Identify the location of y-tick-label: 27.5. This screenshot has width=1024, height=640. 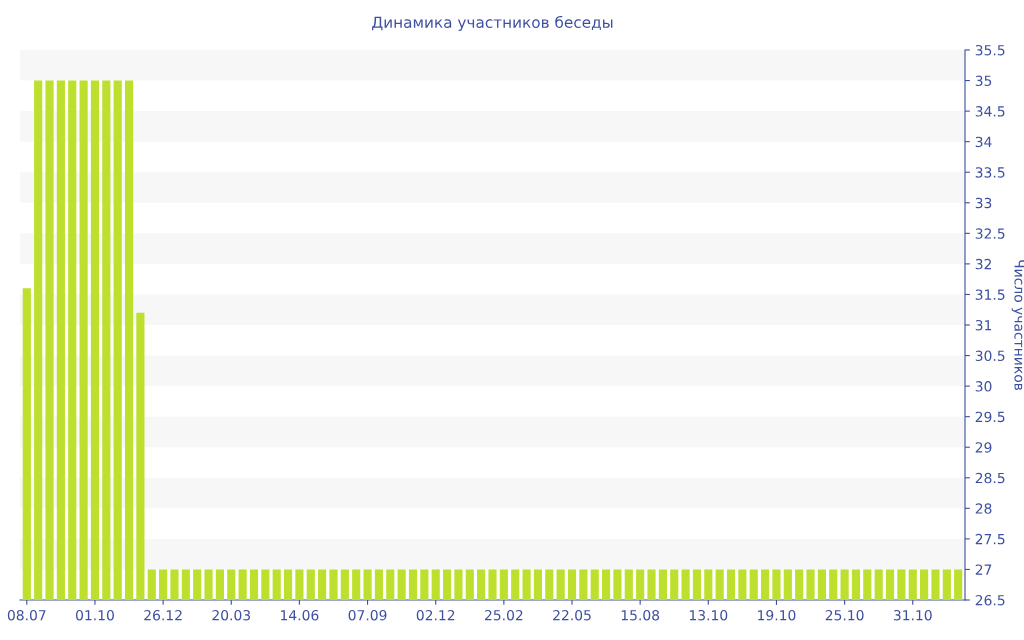
(990, 539).